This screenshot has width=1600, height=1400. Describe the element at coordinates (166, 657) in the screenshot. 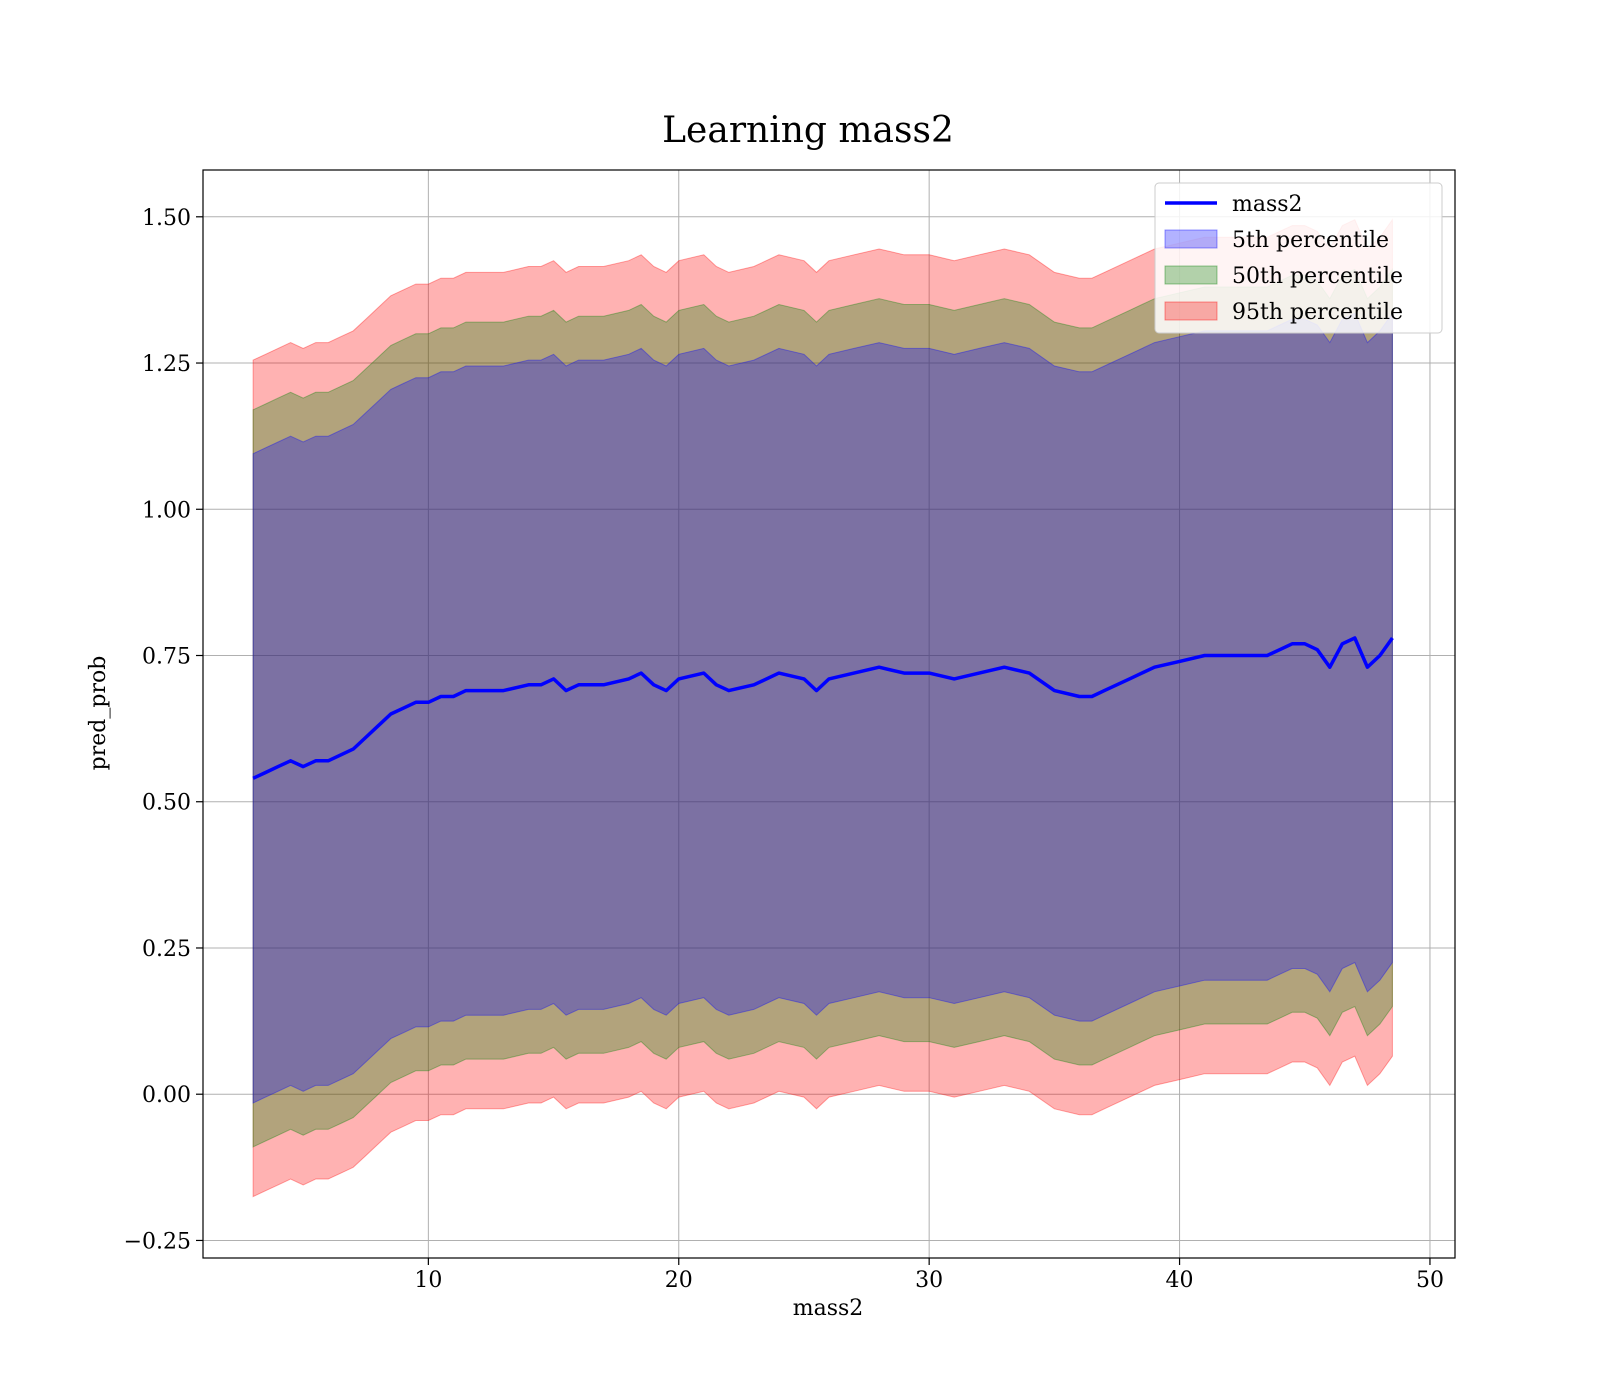

I see `y-tick-label: 0.75` at that location.